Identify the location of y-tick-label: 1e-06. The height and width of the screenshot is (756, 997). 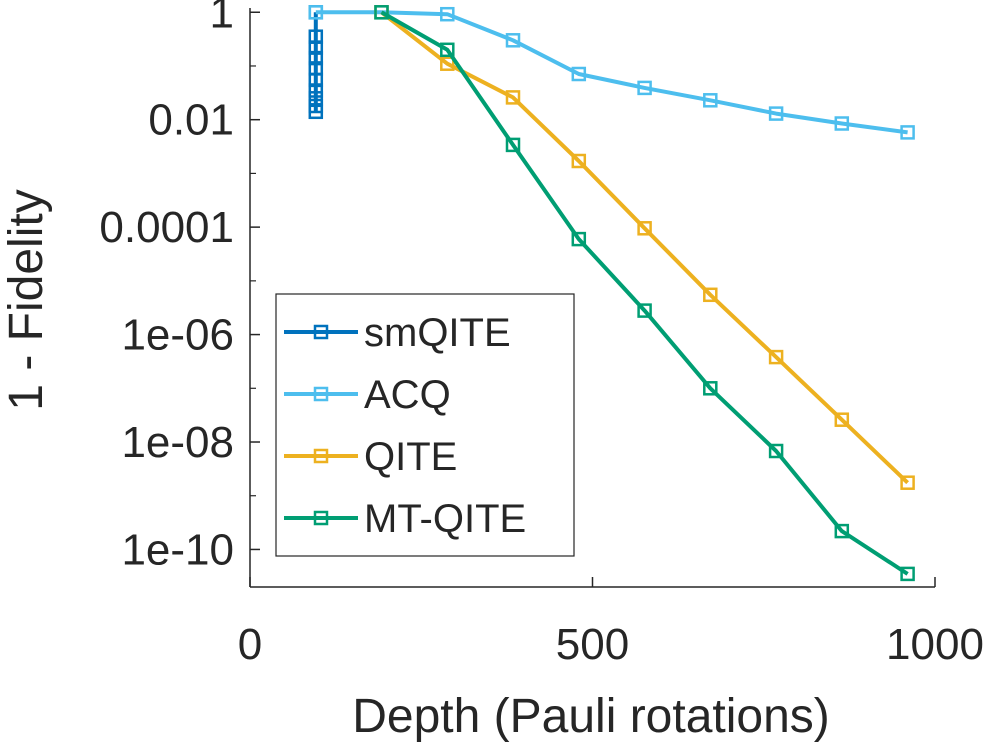
(177, 335).